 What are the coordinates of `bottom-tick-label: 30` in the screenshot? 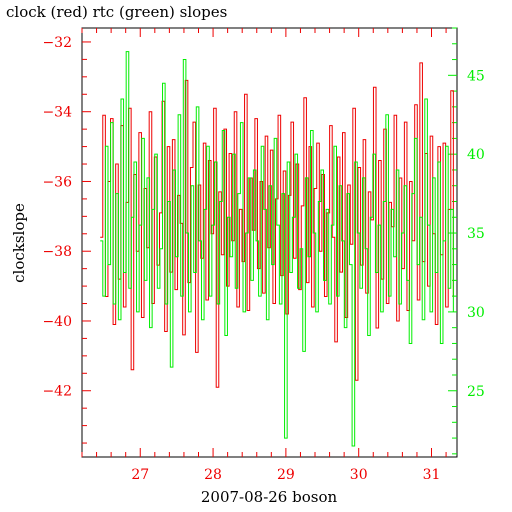 It's located at (359, 475).